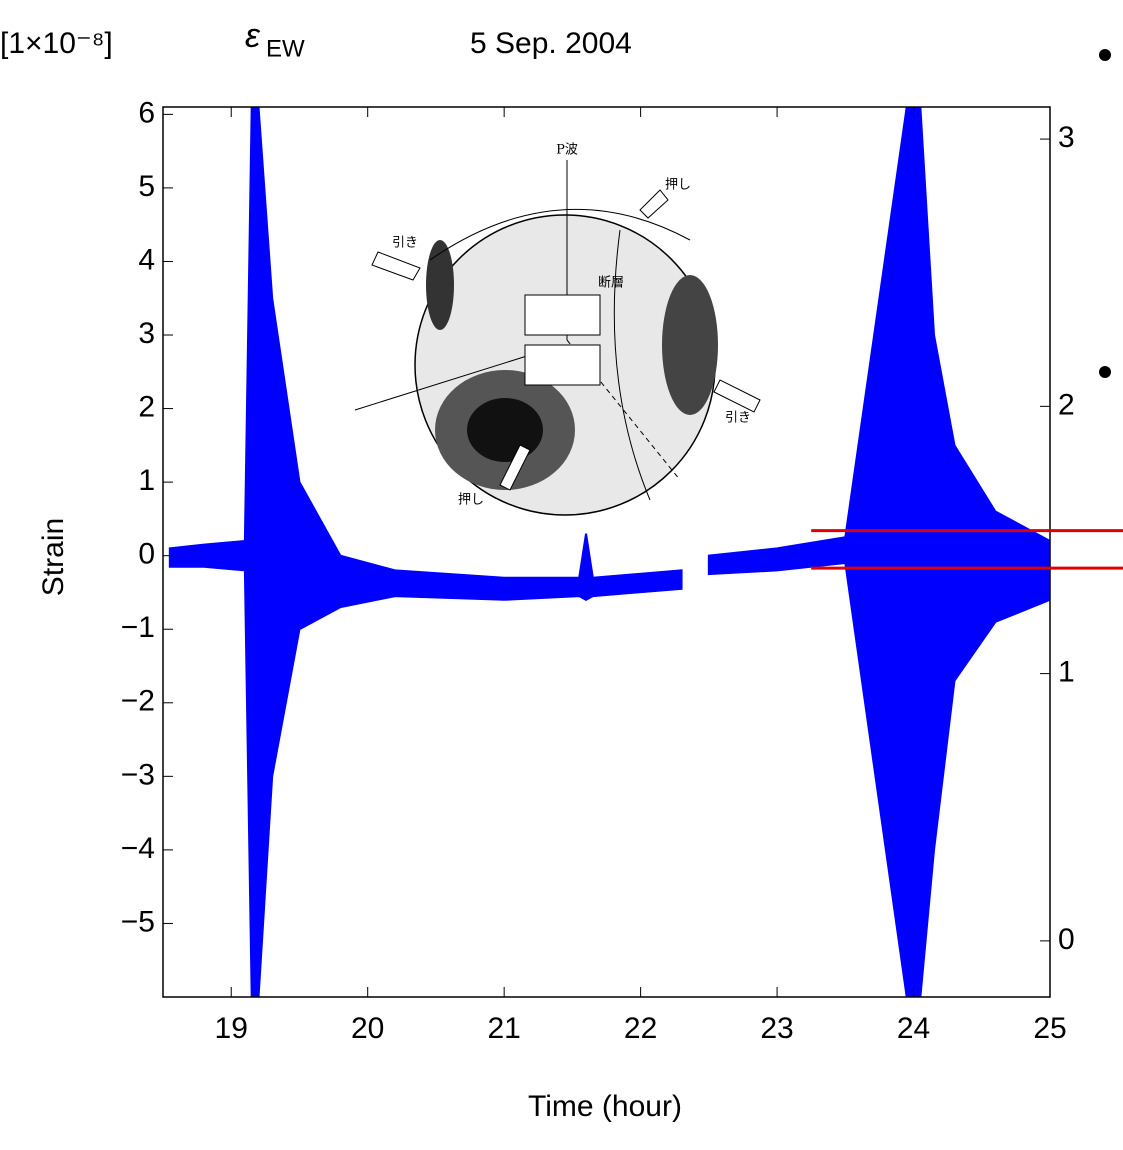  What do you see at coordinates (913, 1028) in the screenshot?
I see `x-tick-label: 24` at bounding box center [913, 1028].